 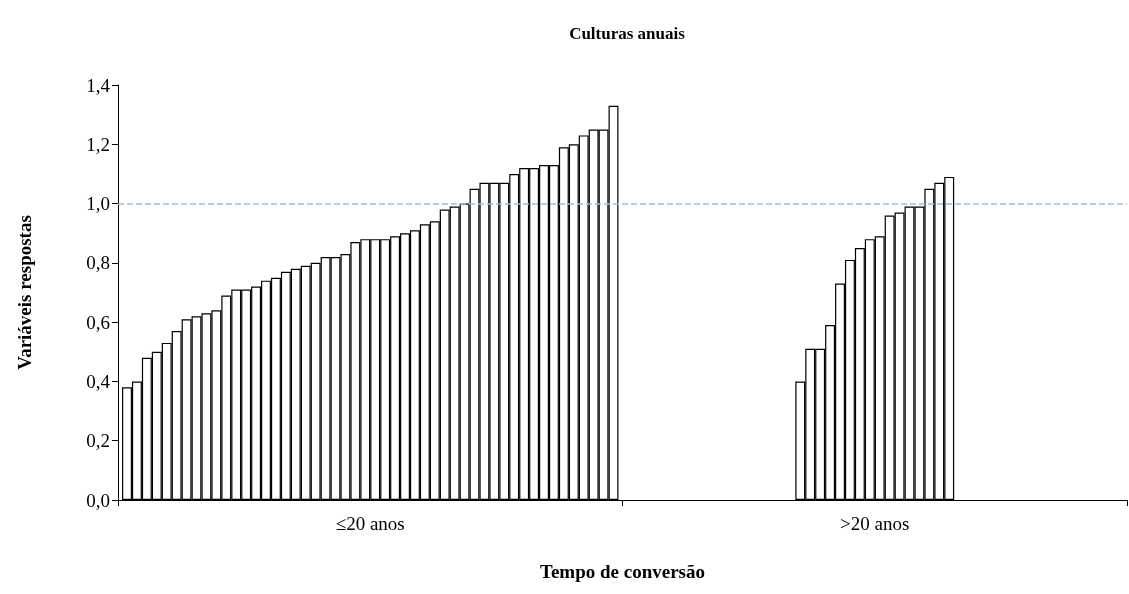 What do you see at coordinates (98, 322) in the screenshot?
I see `y-tick-label: 0,6` at bounding box center [98, 322].